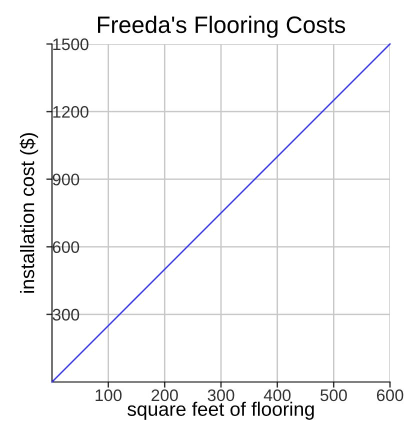 This screenshot has width=404, height=425. Describe the element at coordinates (66, 180) in the screenshot. I see `y-tick-label: 900` at that location.